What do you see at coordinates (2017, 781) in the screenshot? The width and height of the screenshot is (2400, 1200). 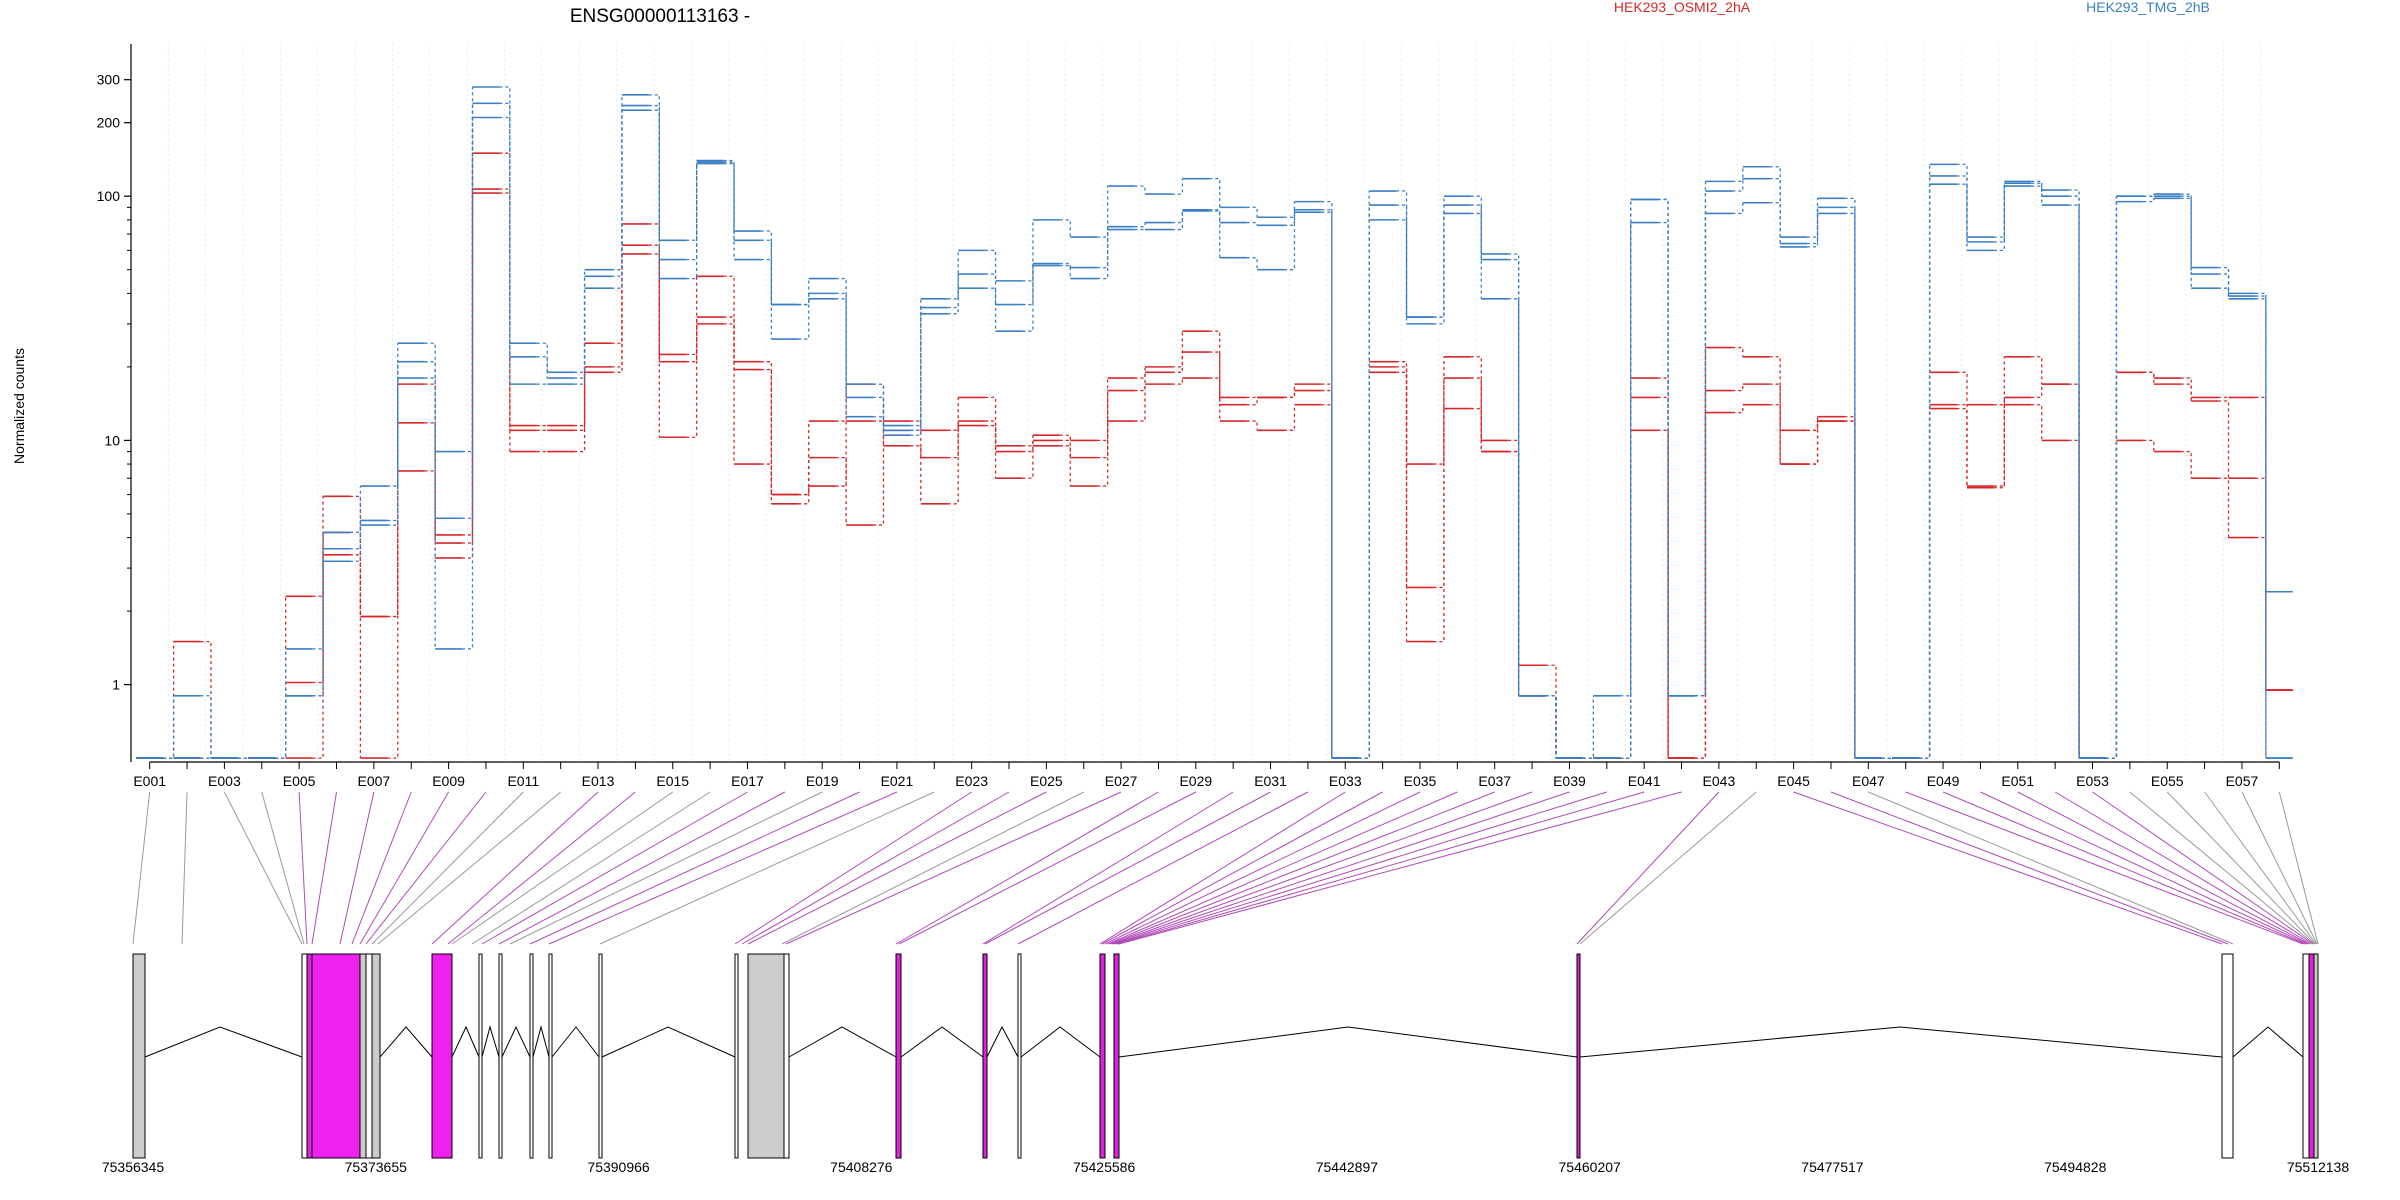 I see `x-tick-label: E051` at bounding box center [2017, 781].